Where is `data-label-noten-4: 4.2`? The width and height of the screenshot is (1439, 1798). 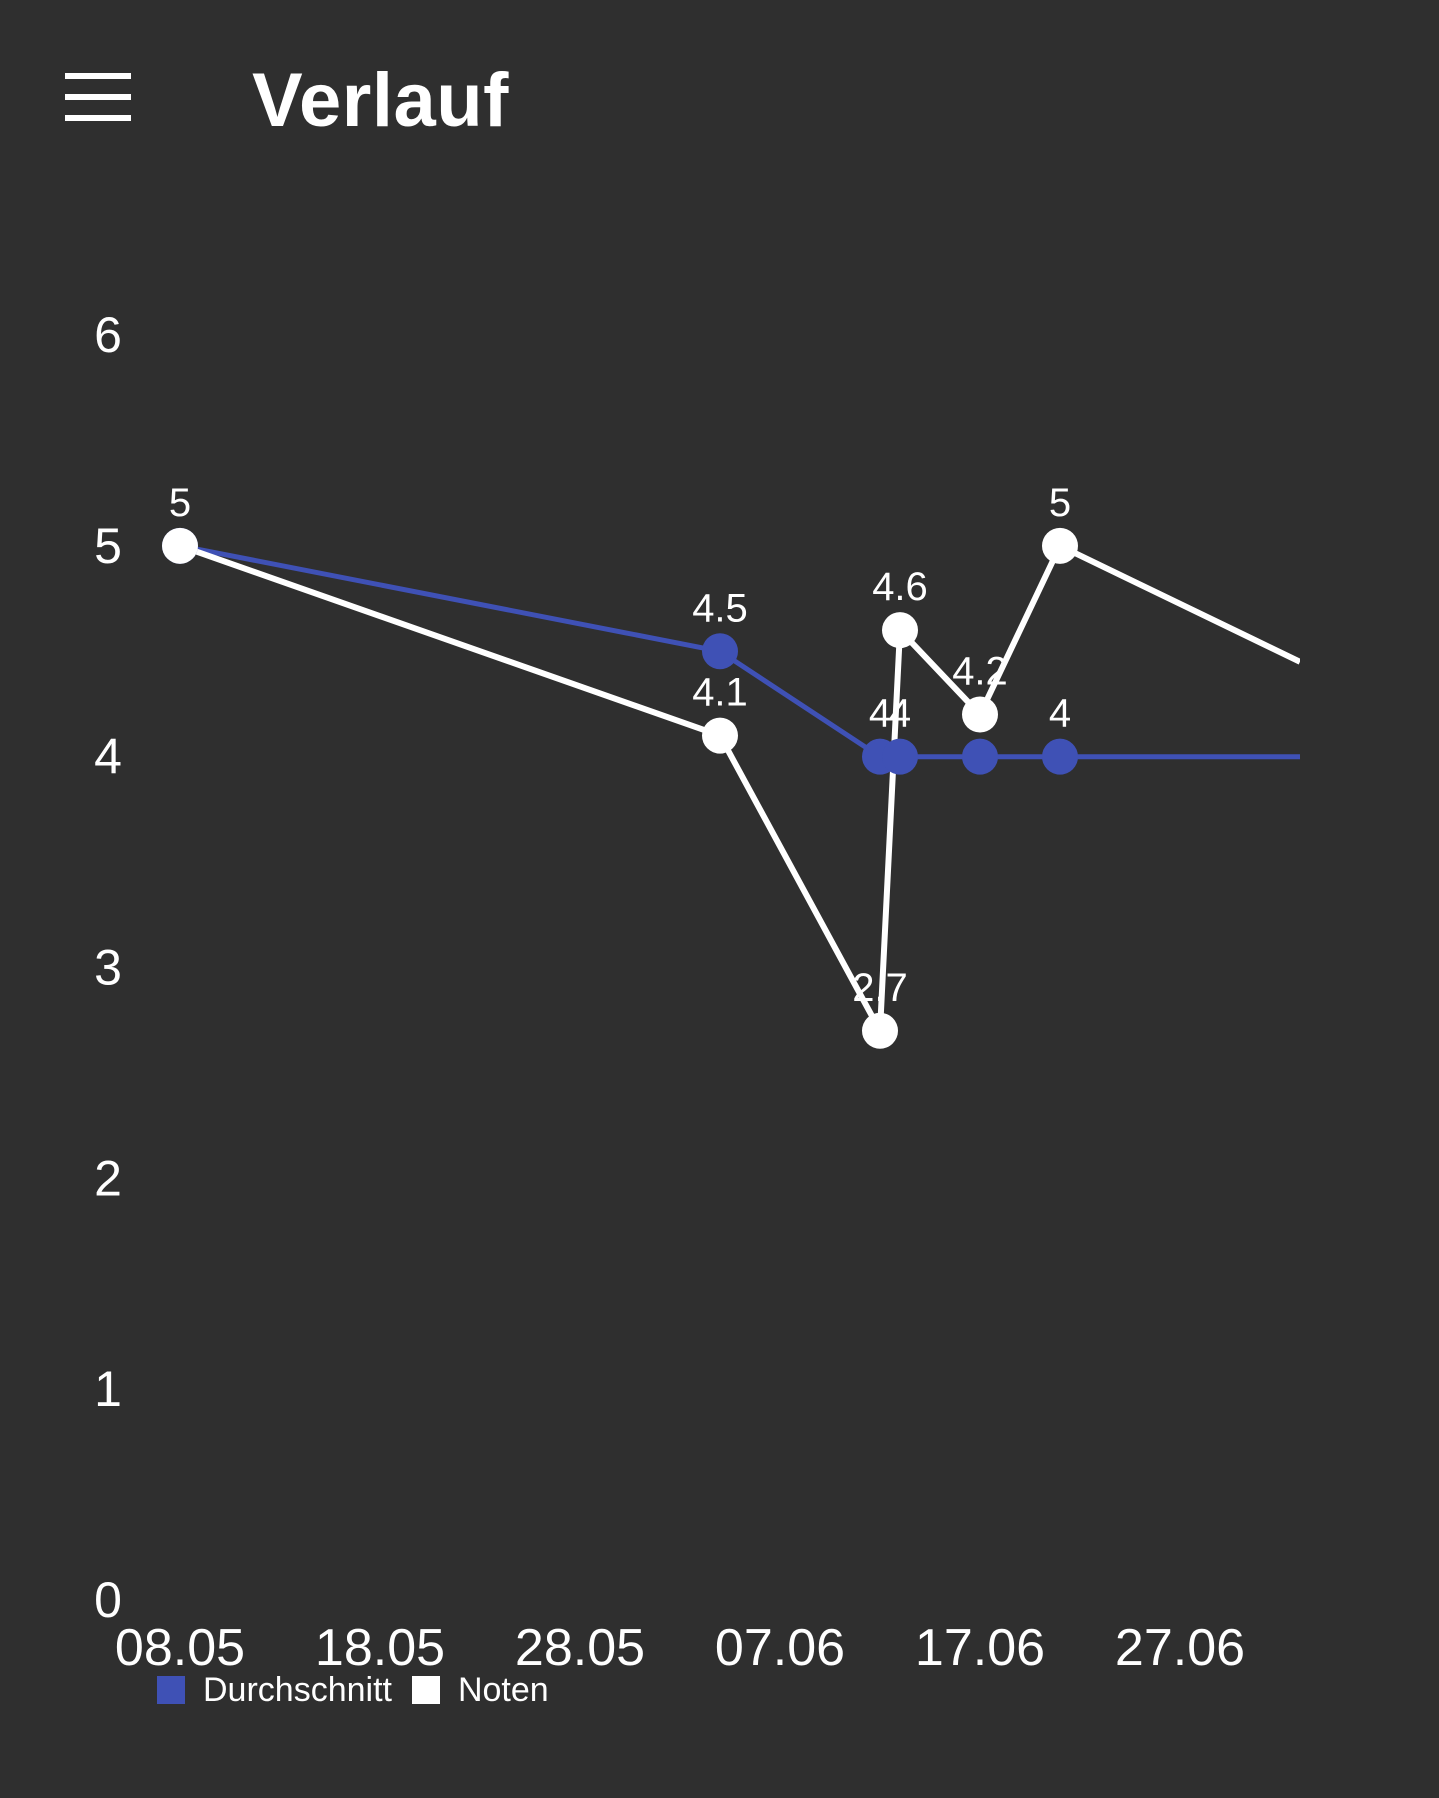
data-label-noten-4: 4.2 is located at coordinates (980, 672).